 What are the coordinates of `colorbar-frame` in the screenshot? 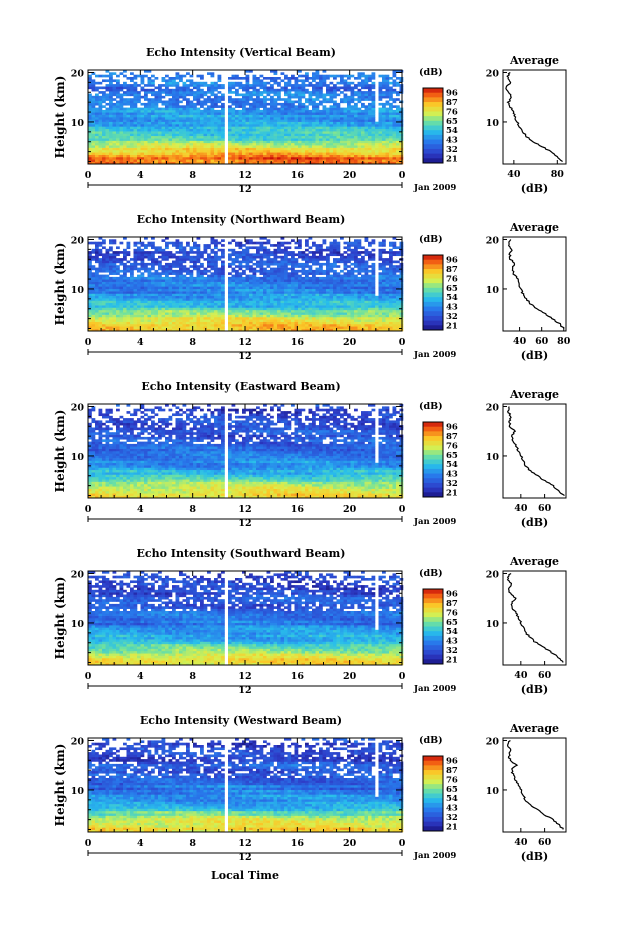 It's located at (433, 292).